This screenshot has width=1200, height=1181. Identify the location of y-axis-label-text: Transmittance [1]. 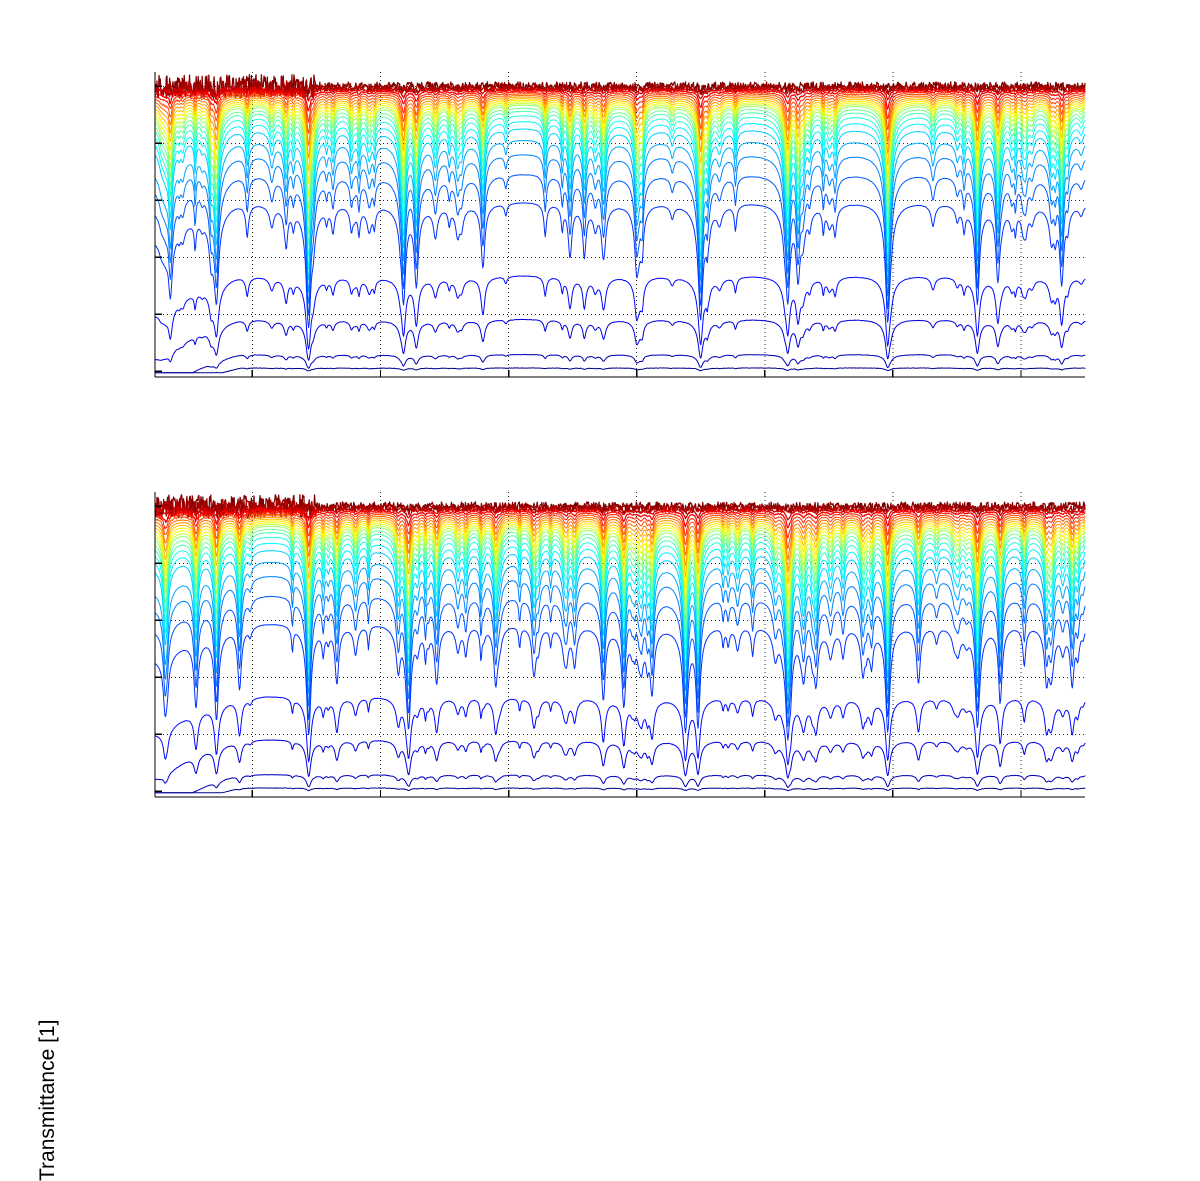
(47, 1100).